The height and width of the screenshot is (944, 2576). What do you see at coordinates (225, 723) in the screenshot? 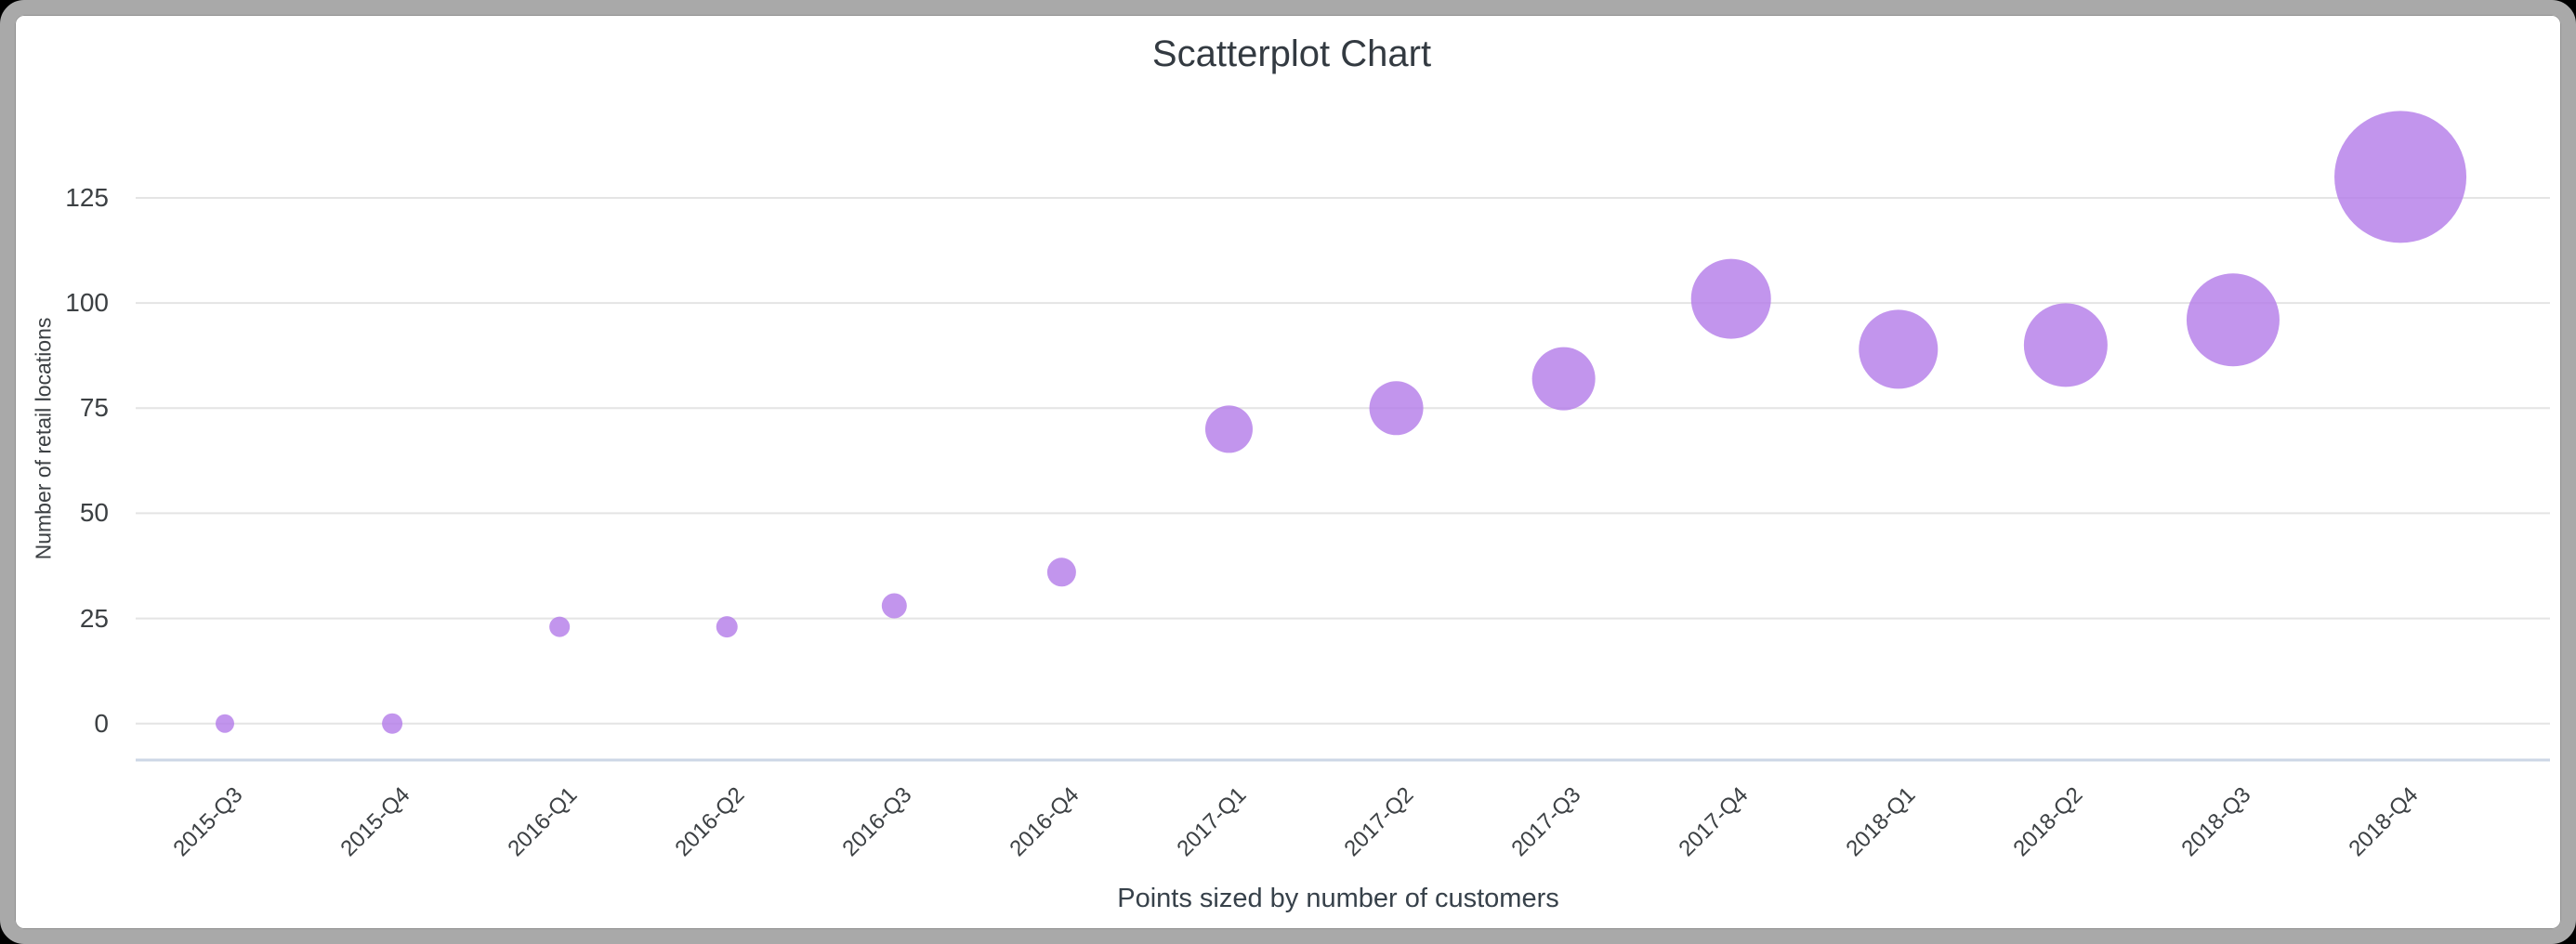
I see `data-point-2015-Q3` at bounding box center [225, 723].